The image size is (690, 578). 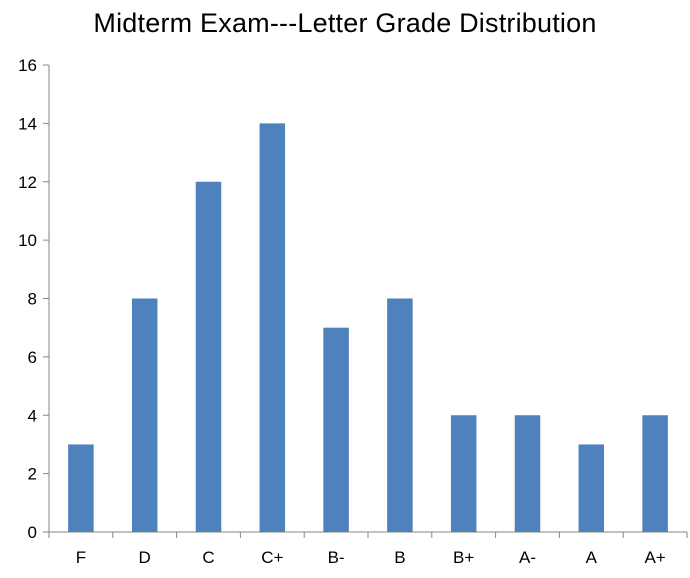 What do you see at coordinates (654, 557) in the screenshot?
I see `x-tick-label: A+` at bounding box center [654, 557].